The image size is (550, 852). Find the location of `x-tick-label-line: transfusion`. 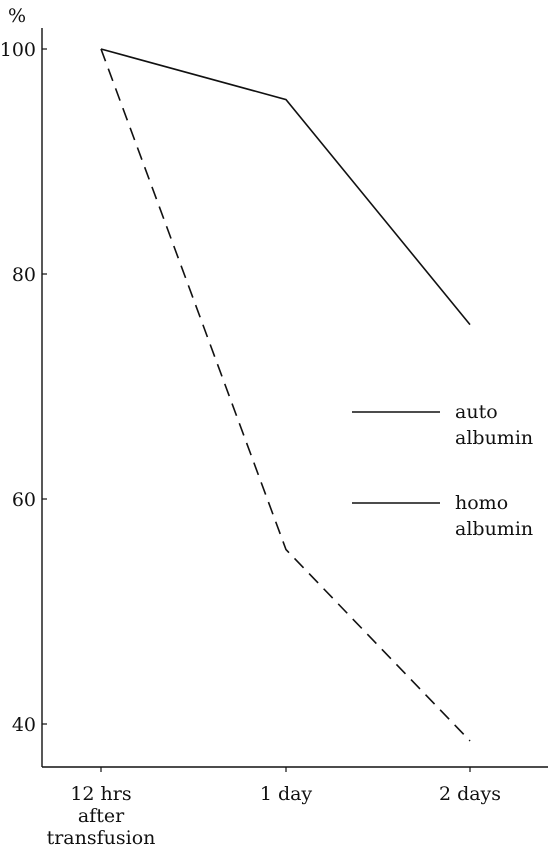

x-tick-label-line: transfusion is located at coordinates (101, 838).